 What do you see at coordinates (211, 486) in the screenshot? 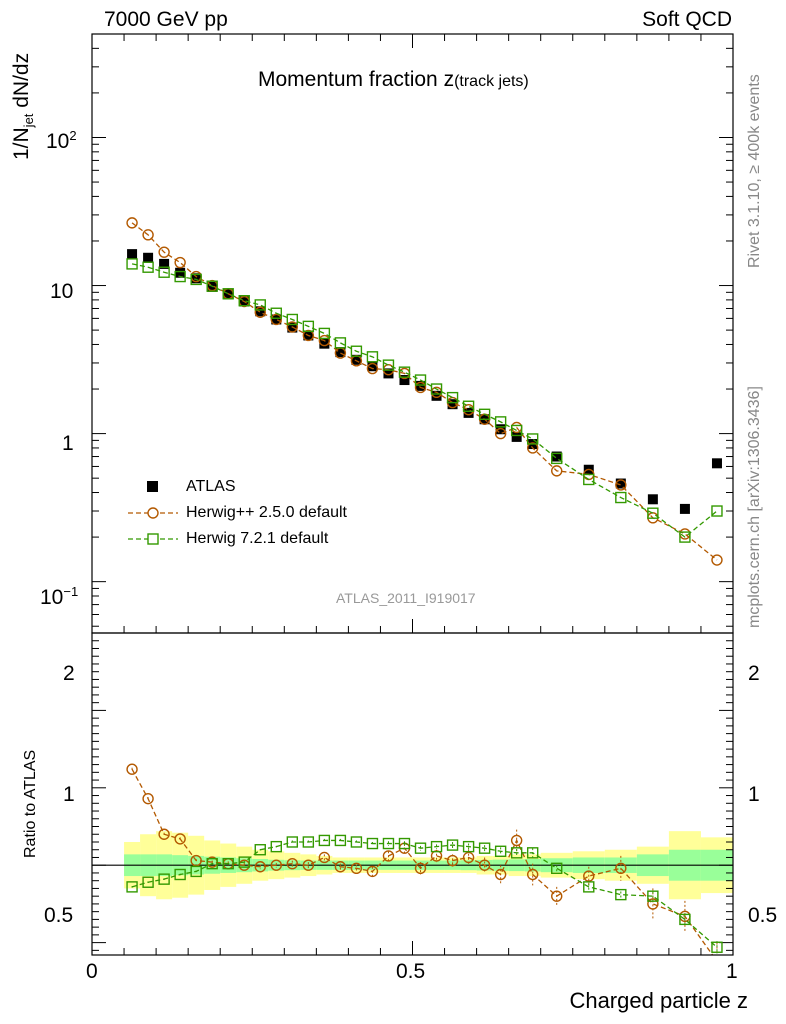
I see `legend-label-atlas: ATLAS` at bounding box center [211, 486].